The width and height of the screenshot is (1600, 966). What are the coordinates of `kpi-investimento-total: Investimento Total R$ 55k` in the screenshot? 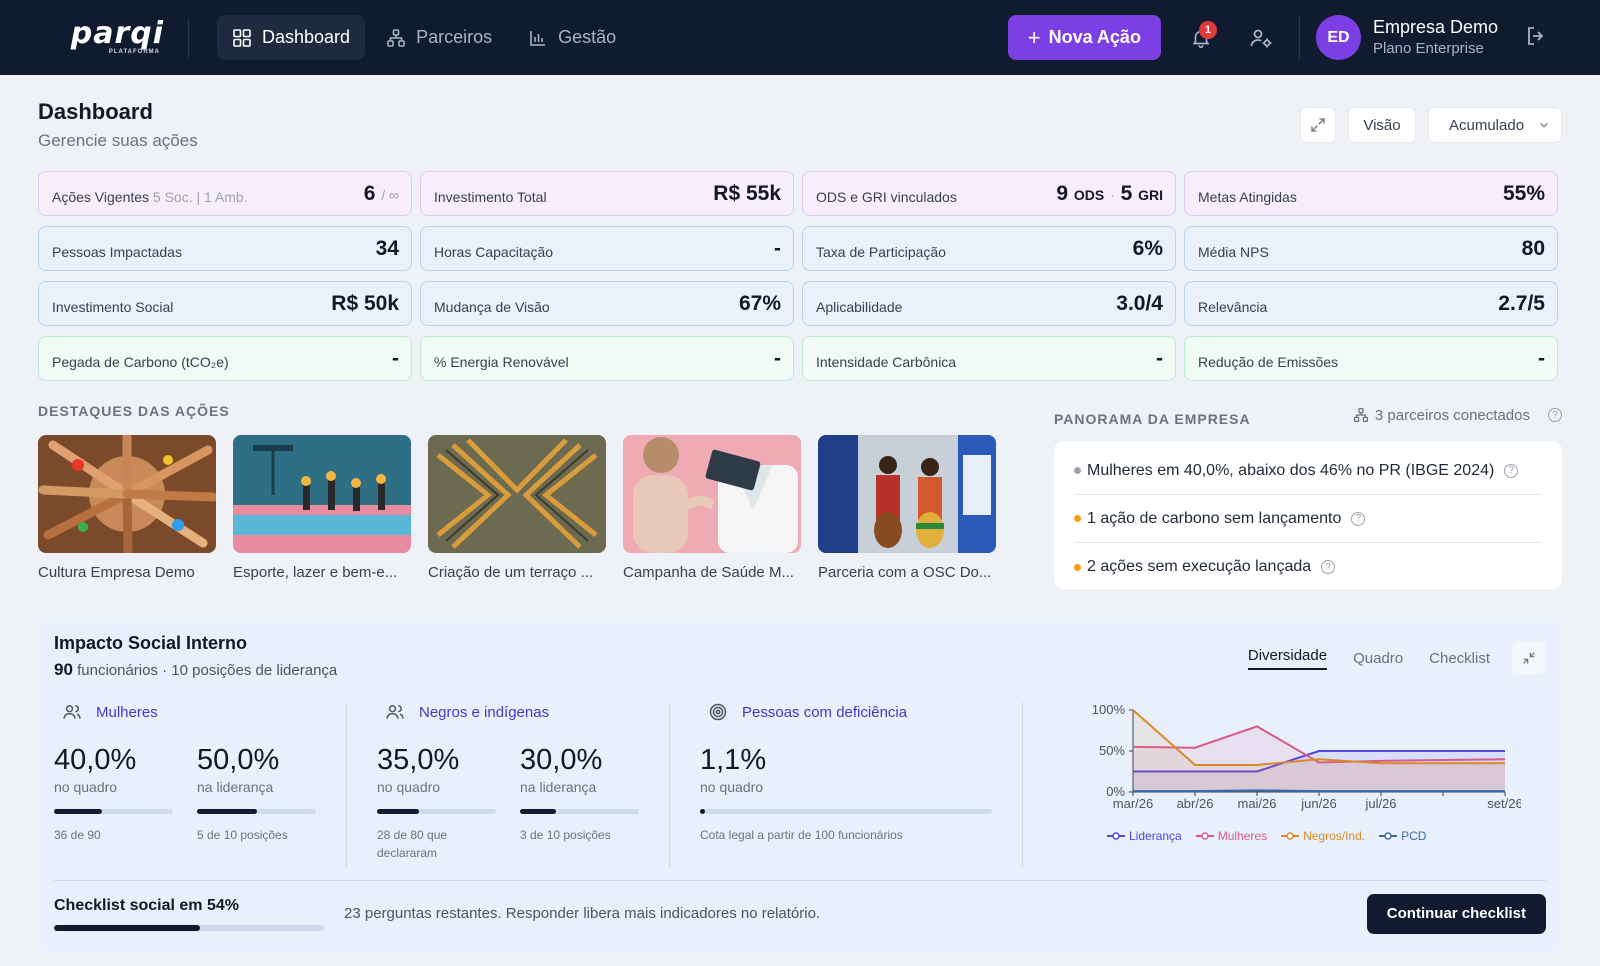 It's located at (607, 193).